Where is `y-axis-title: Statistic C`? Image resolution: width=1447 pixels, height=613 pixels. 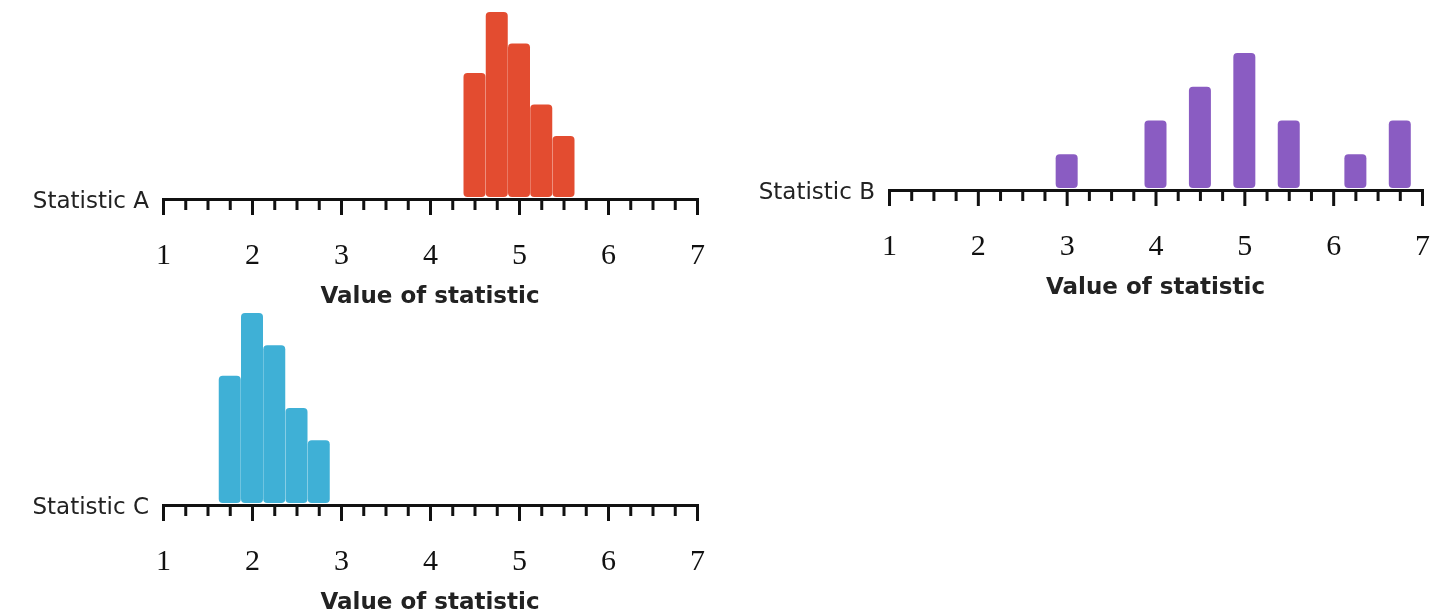
y-axis-title: Statistic C is located at coordinates (90, 506).